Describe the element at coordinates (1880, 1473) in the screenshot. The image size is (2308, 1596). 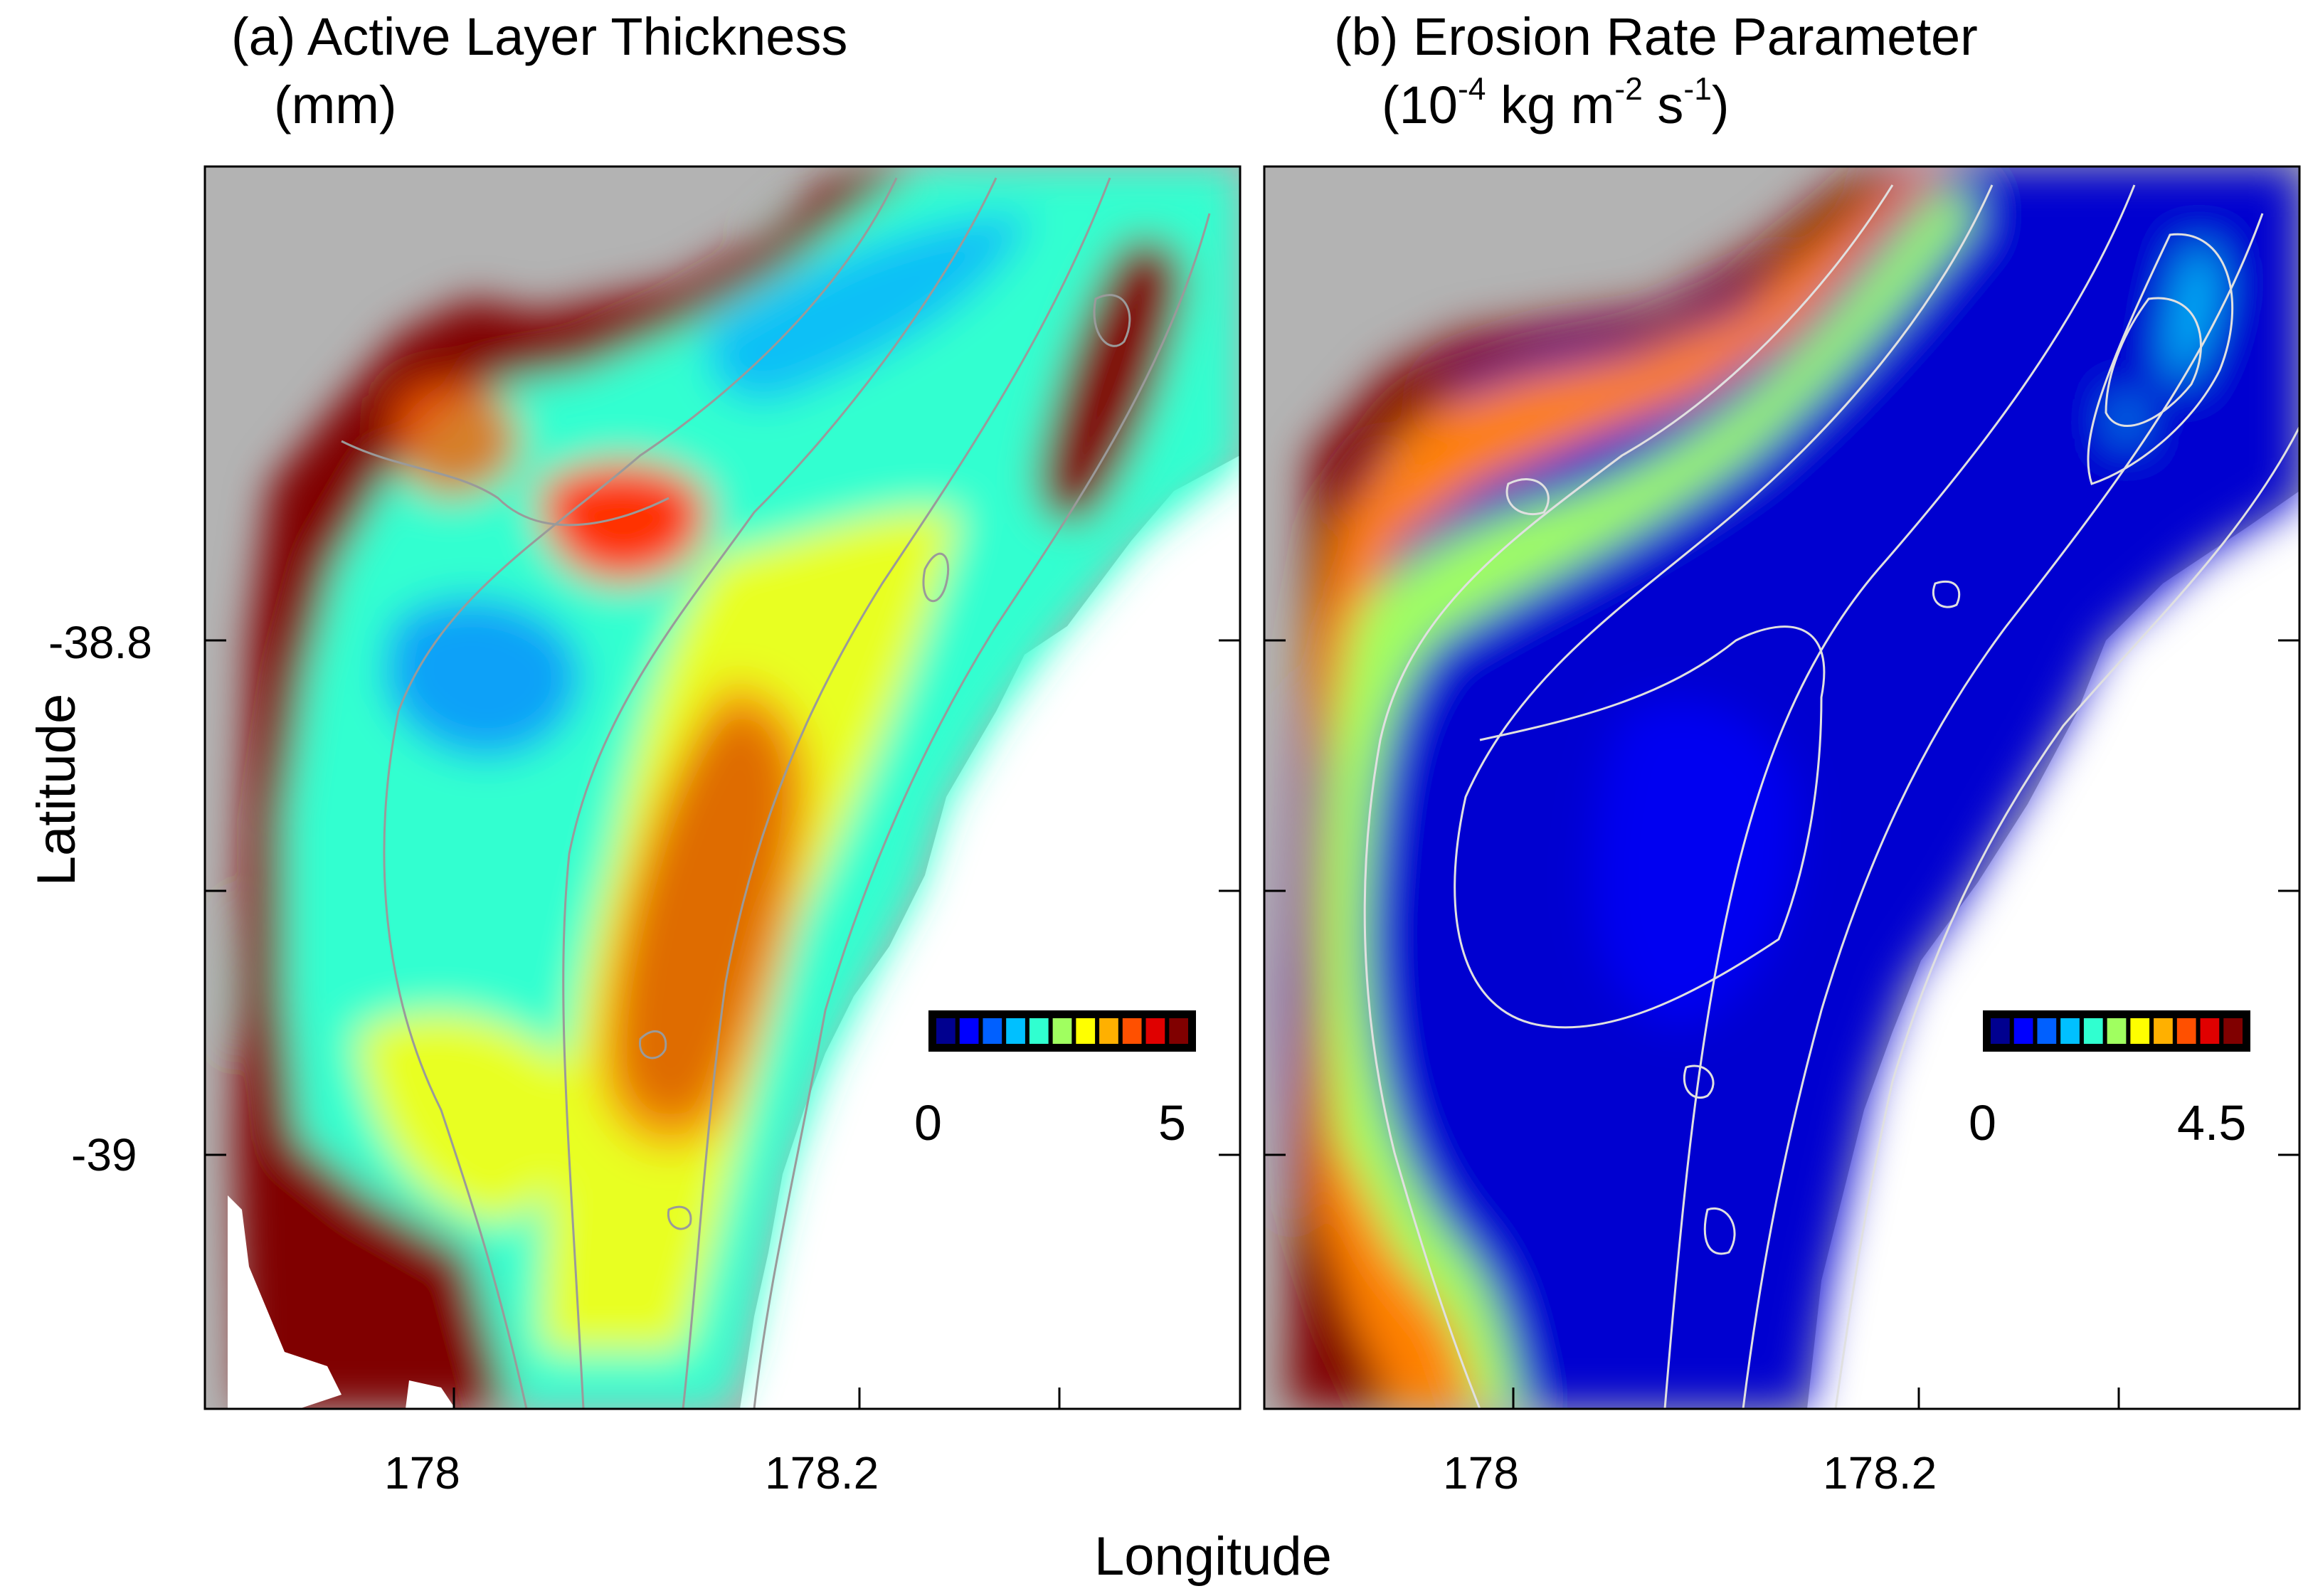
I see `x-tick-label-178-2-b: 178.2` at that location.